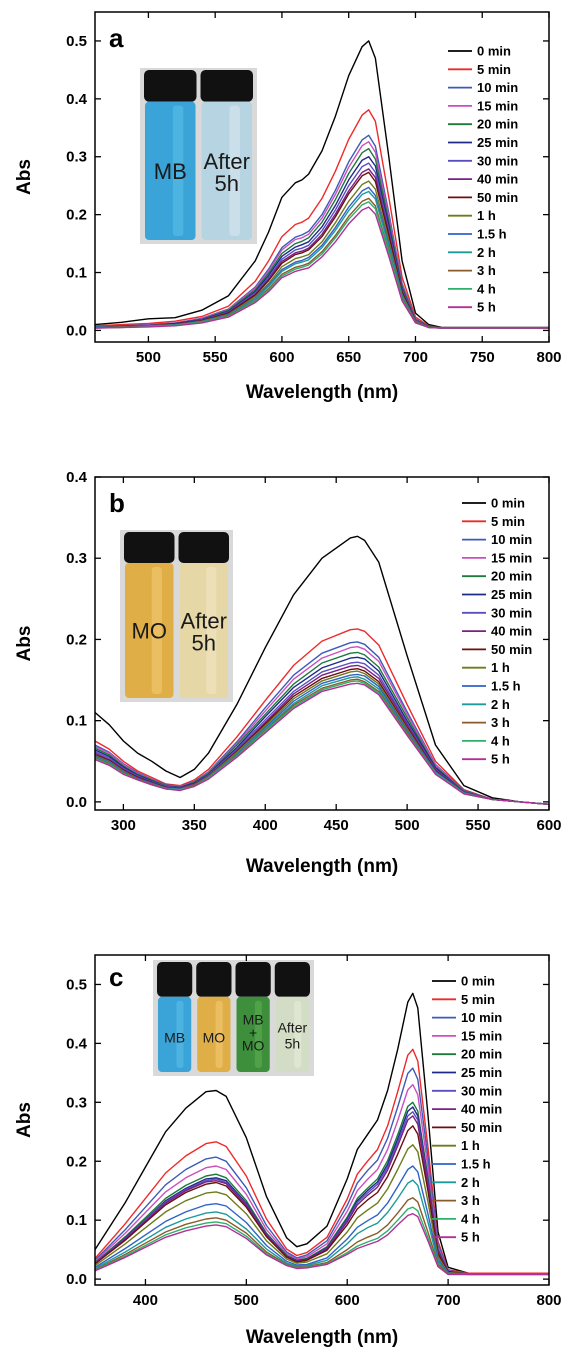  What do you see at coordinates (116, 977) in the screenshot?
I see `panel-label: c` at bounding box center [116, 977].